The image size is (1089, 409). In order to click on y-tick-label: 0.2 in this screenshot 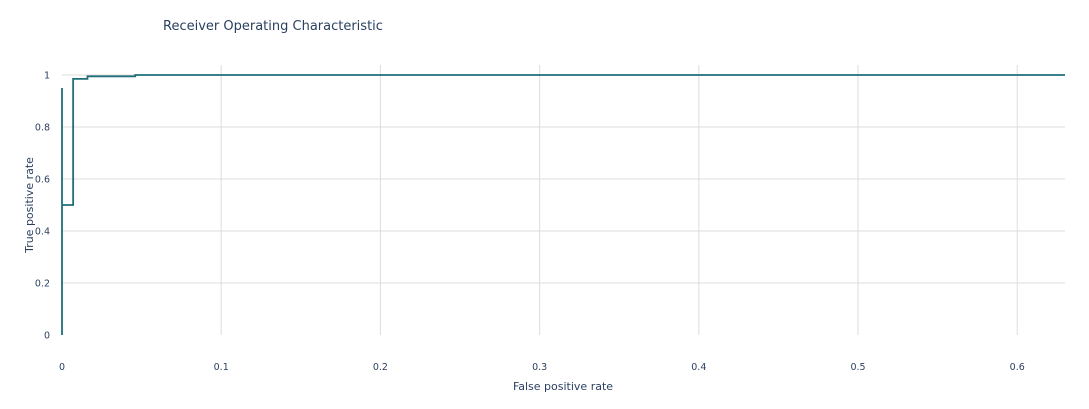, I will do `click(42, 284)`.